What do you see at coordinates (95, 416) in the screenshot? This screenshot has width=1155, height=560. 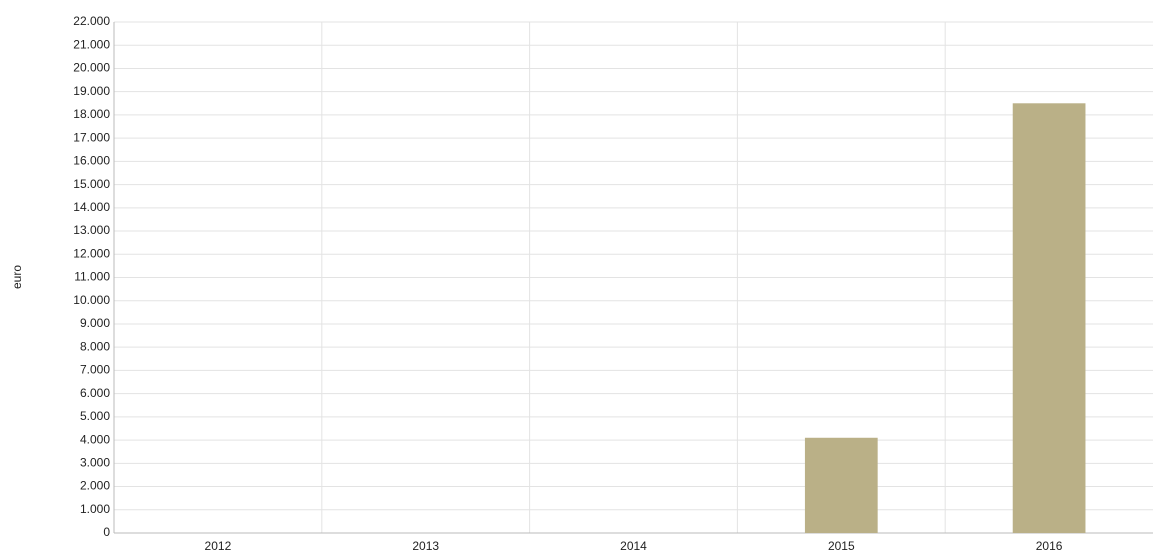 I see `y-tick-label: 5.000` at bounding box center [95, 416].